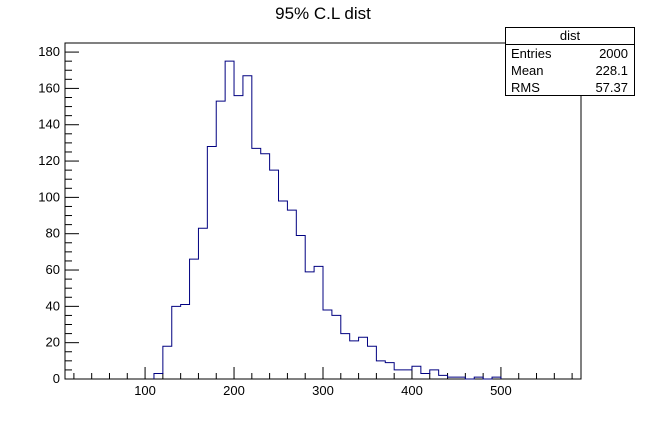 The height and width of the screenshot is (422, 646). What do you see at coordinates (323, 13) in the screenshot?
I see `chart-title: 95% C.L dist` at bounding box center [323, 13].